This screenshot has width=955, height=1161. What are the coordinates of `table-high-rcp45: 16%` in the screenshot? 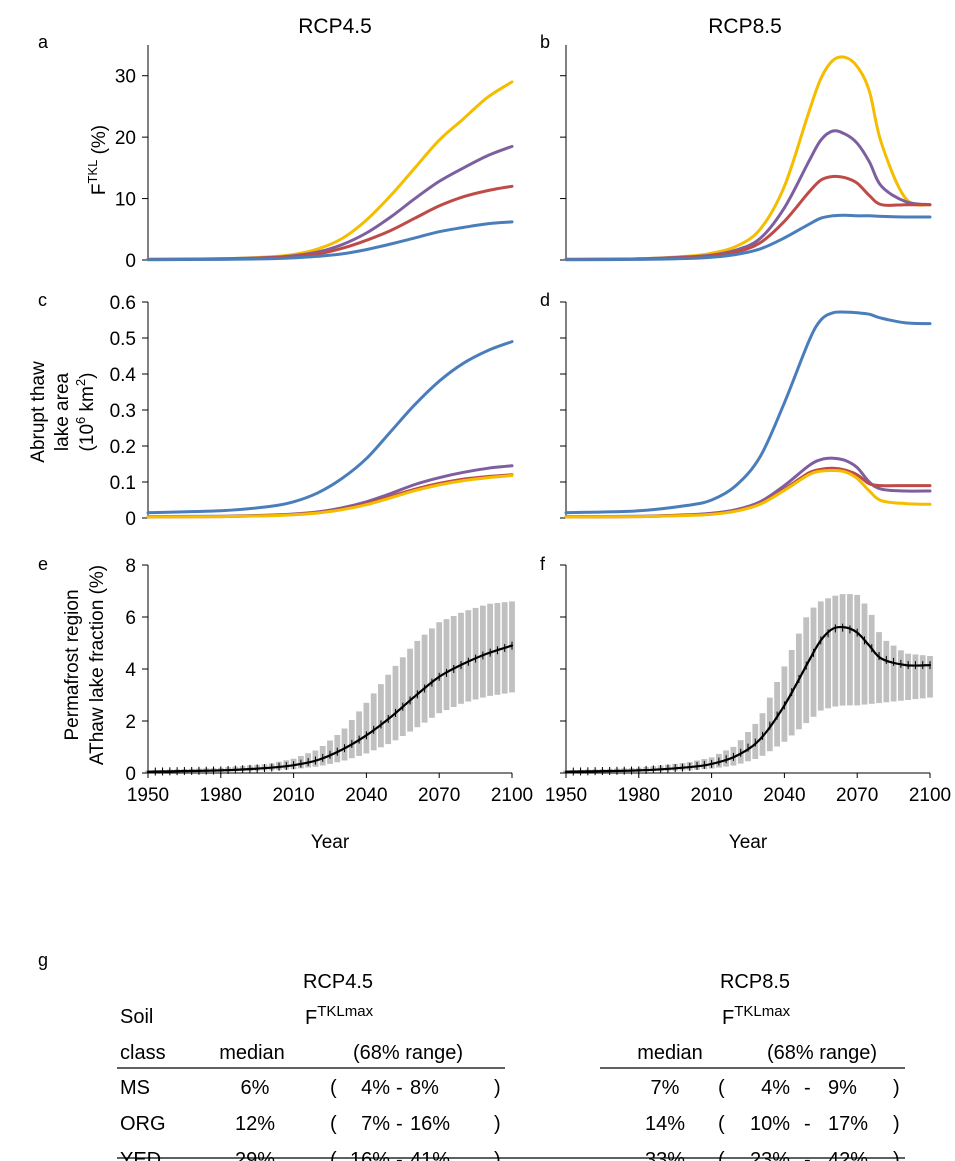 It's located at (430, 1124).